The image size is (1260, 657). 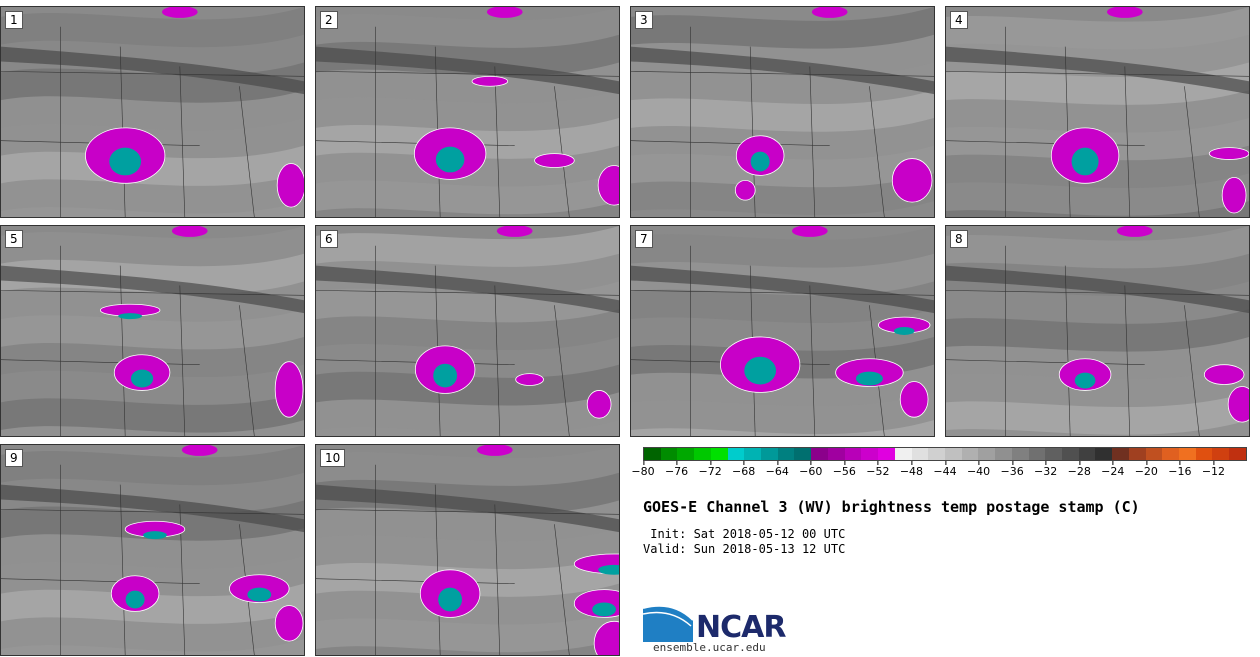 I want to click on member-panel-5: 5, so click(x=152, y=331).